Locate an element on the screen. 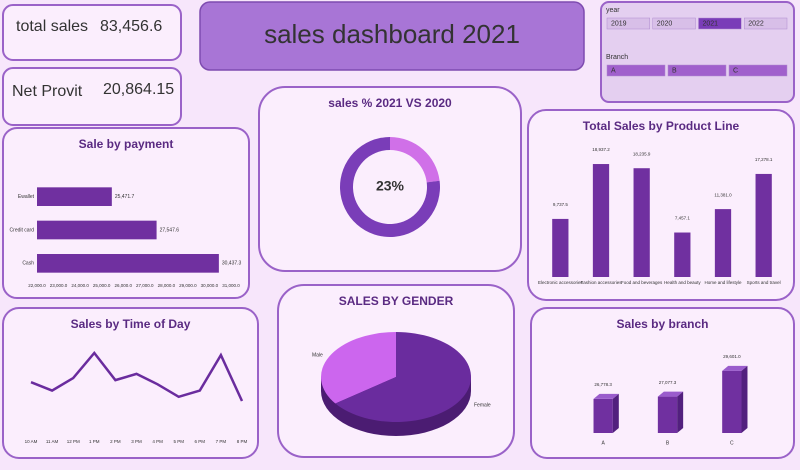  x-tick-label: 7 PM is located at coordinates (221, 441).